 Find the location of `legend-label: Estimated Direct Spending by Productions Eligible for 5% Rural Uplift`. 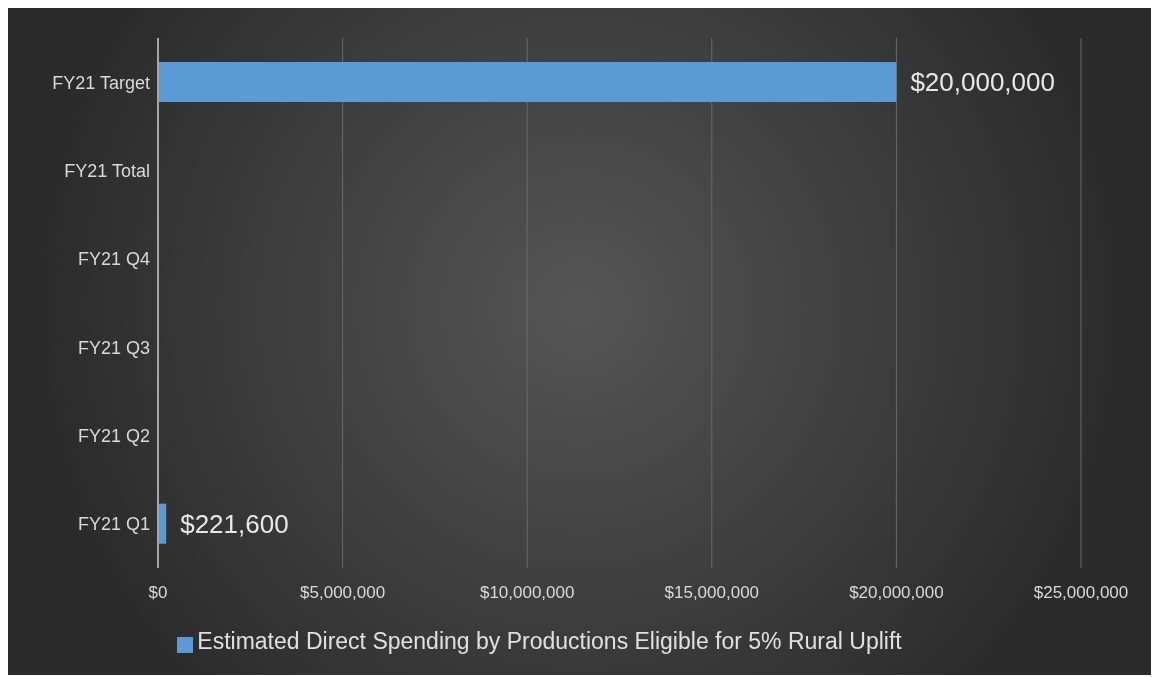

legend-label: Estimated Direct Spending by Productions Eligible for 5% Rural Uplift is located at coordinates (549, 641).